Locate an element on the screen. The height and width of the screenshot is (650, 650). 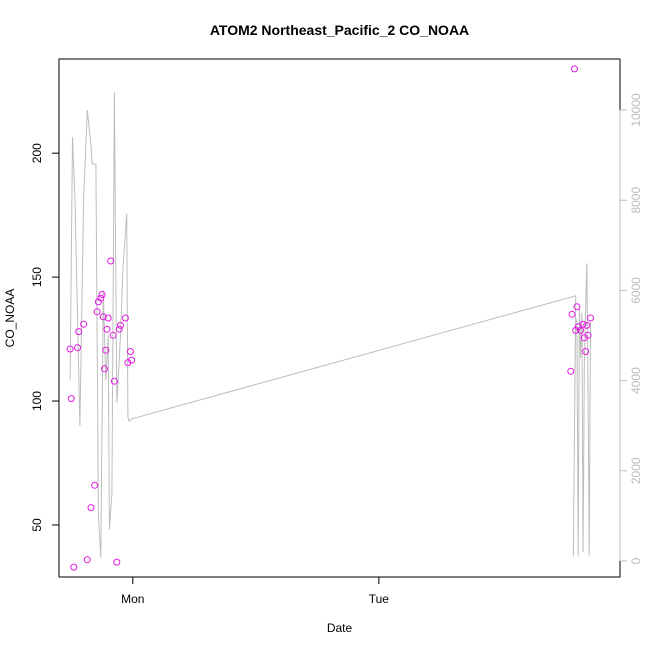
y-axis-title: CO_NOAA is located at coordinates (10, 318).